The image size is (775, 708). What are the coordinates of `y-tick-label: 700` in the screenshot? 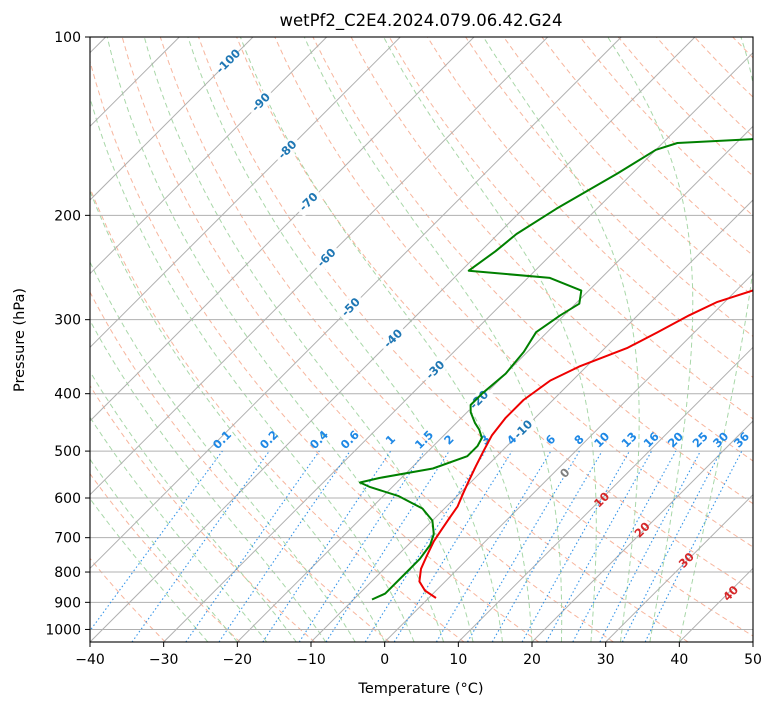 It's located at (67, 539).